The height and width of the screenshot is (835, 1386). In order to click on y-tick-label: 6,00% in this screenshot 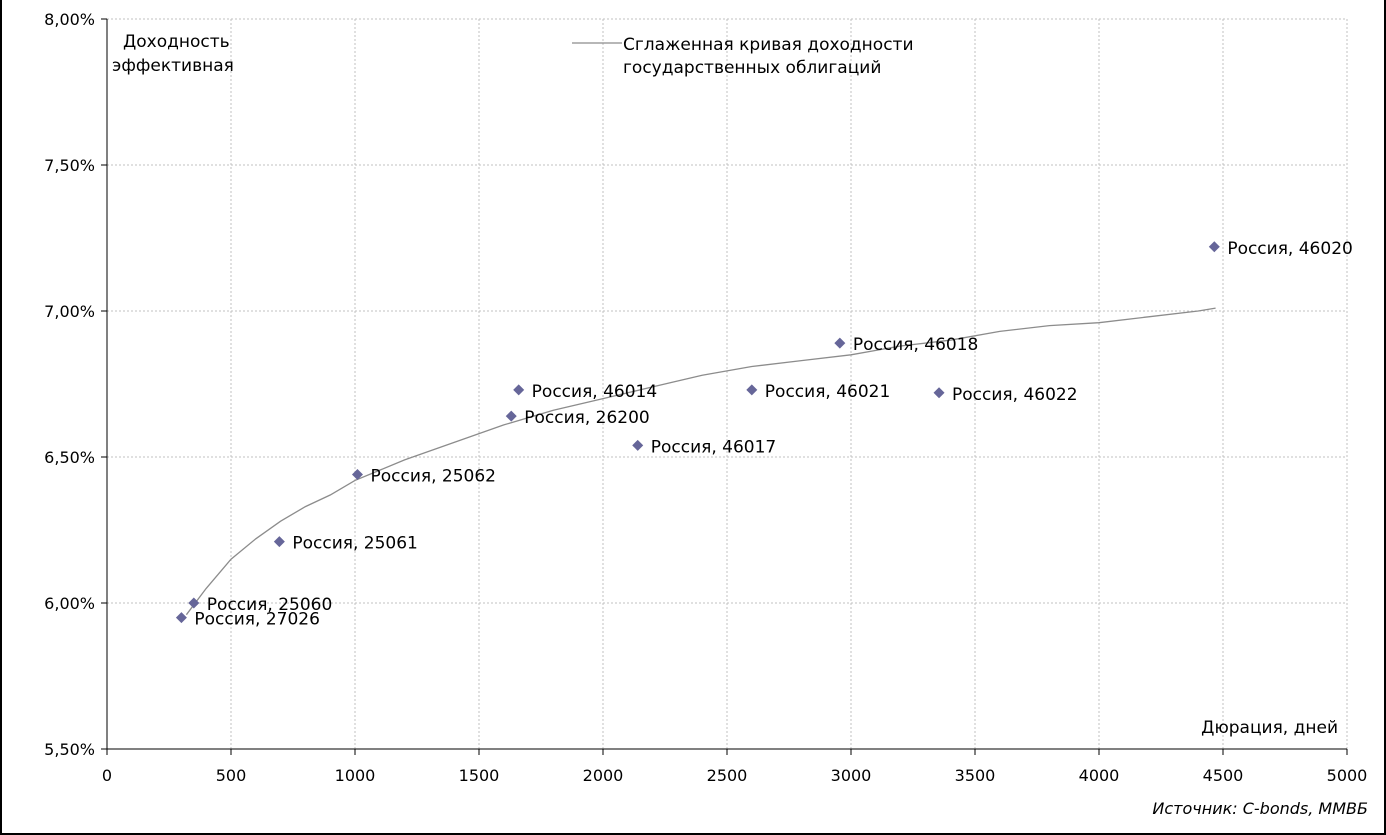, I will do `click(69, 603)`.